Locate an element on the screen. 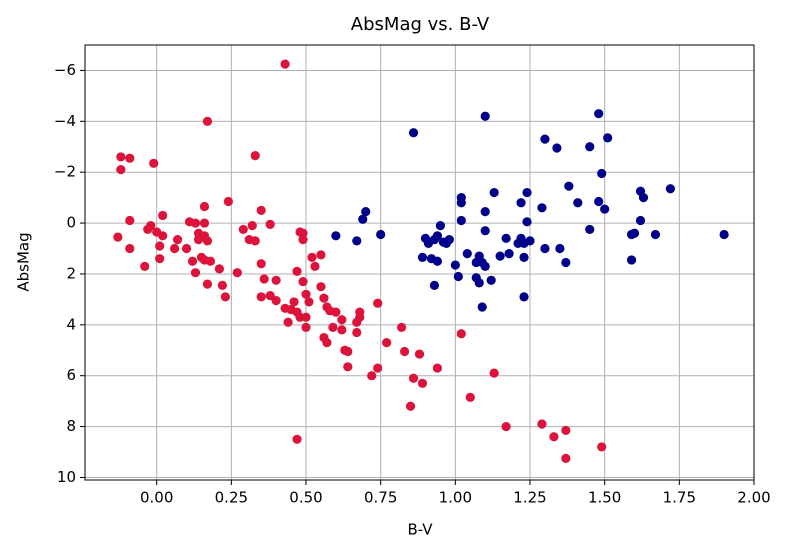 This screenshot has width=790, height=554. y-tick-label: −4 is located at coordinates (65, 121).